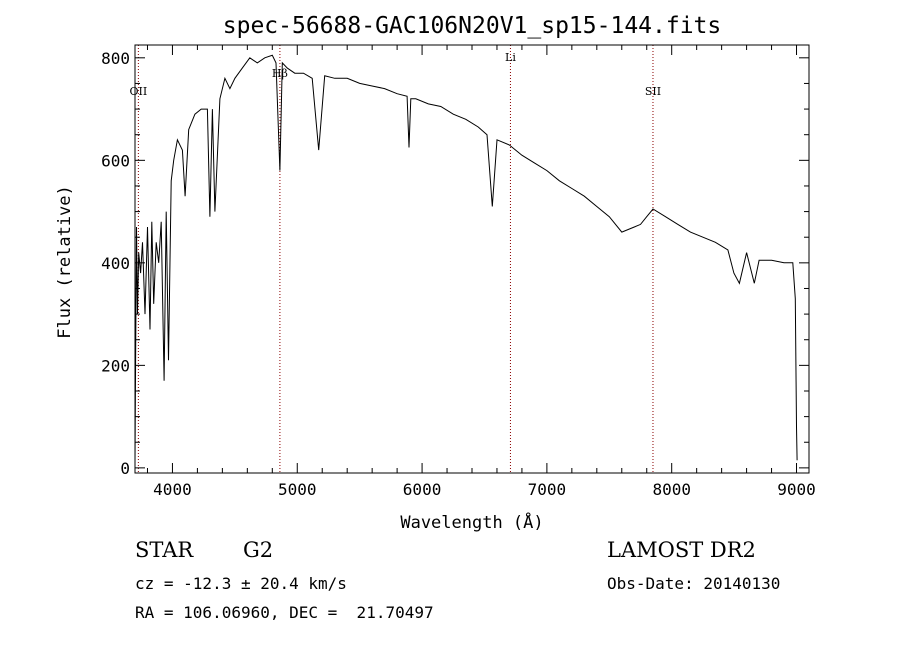 The width and height of the screenshot is (900, 649). What do you see at coordinates (796, 489) in the screenshot?
I see `x-tick-label: 9000` at bounding box center [796, 489].